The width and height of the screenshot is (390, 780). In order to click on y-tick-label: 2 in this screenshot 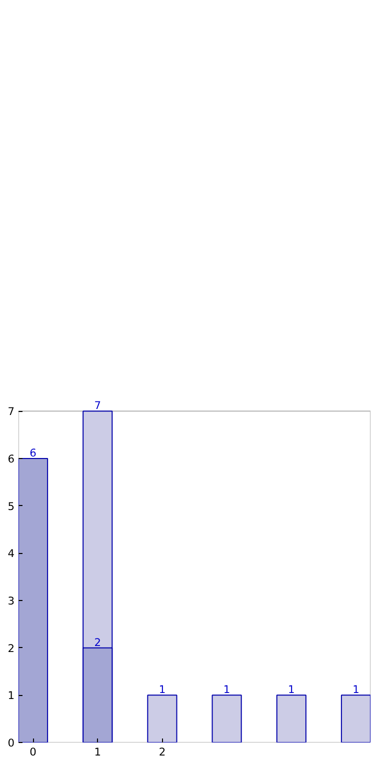, I will do `click(11, 648)`.